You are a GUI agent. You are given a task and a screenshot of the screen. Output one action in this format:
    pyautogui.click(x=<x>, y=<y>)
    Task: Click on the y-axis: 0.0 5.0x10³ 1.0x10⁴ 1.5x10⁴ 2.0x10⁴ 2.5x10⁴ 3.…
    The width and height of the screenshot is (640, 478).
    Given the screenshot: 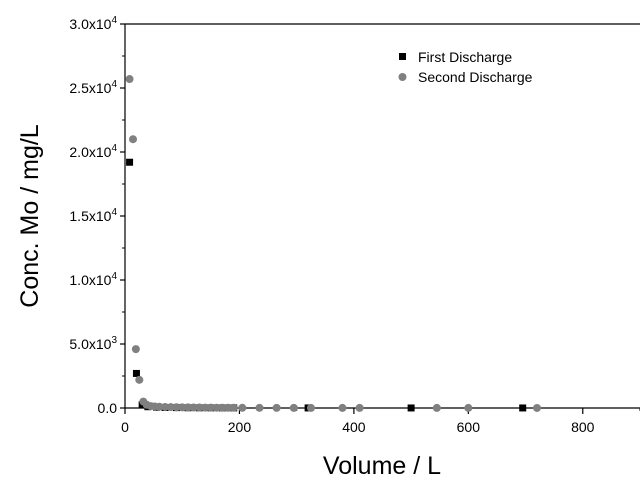 What is the action you would take?
    pyautogui.click(x=97, y=215)
    